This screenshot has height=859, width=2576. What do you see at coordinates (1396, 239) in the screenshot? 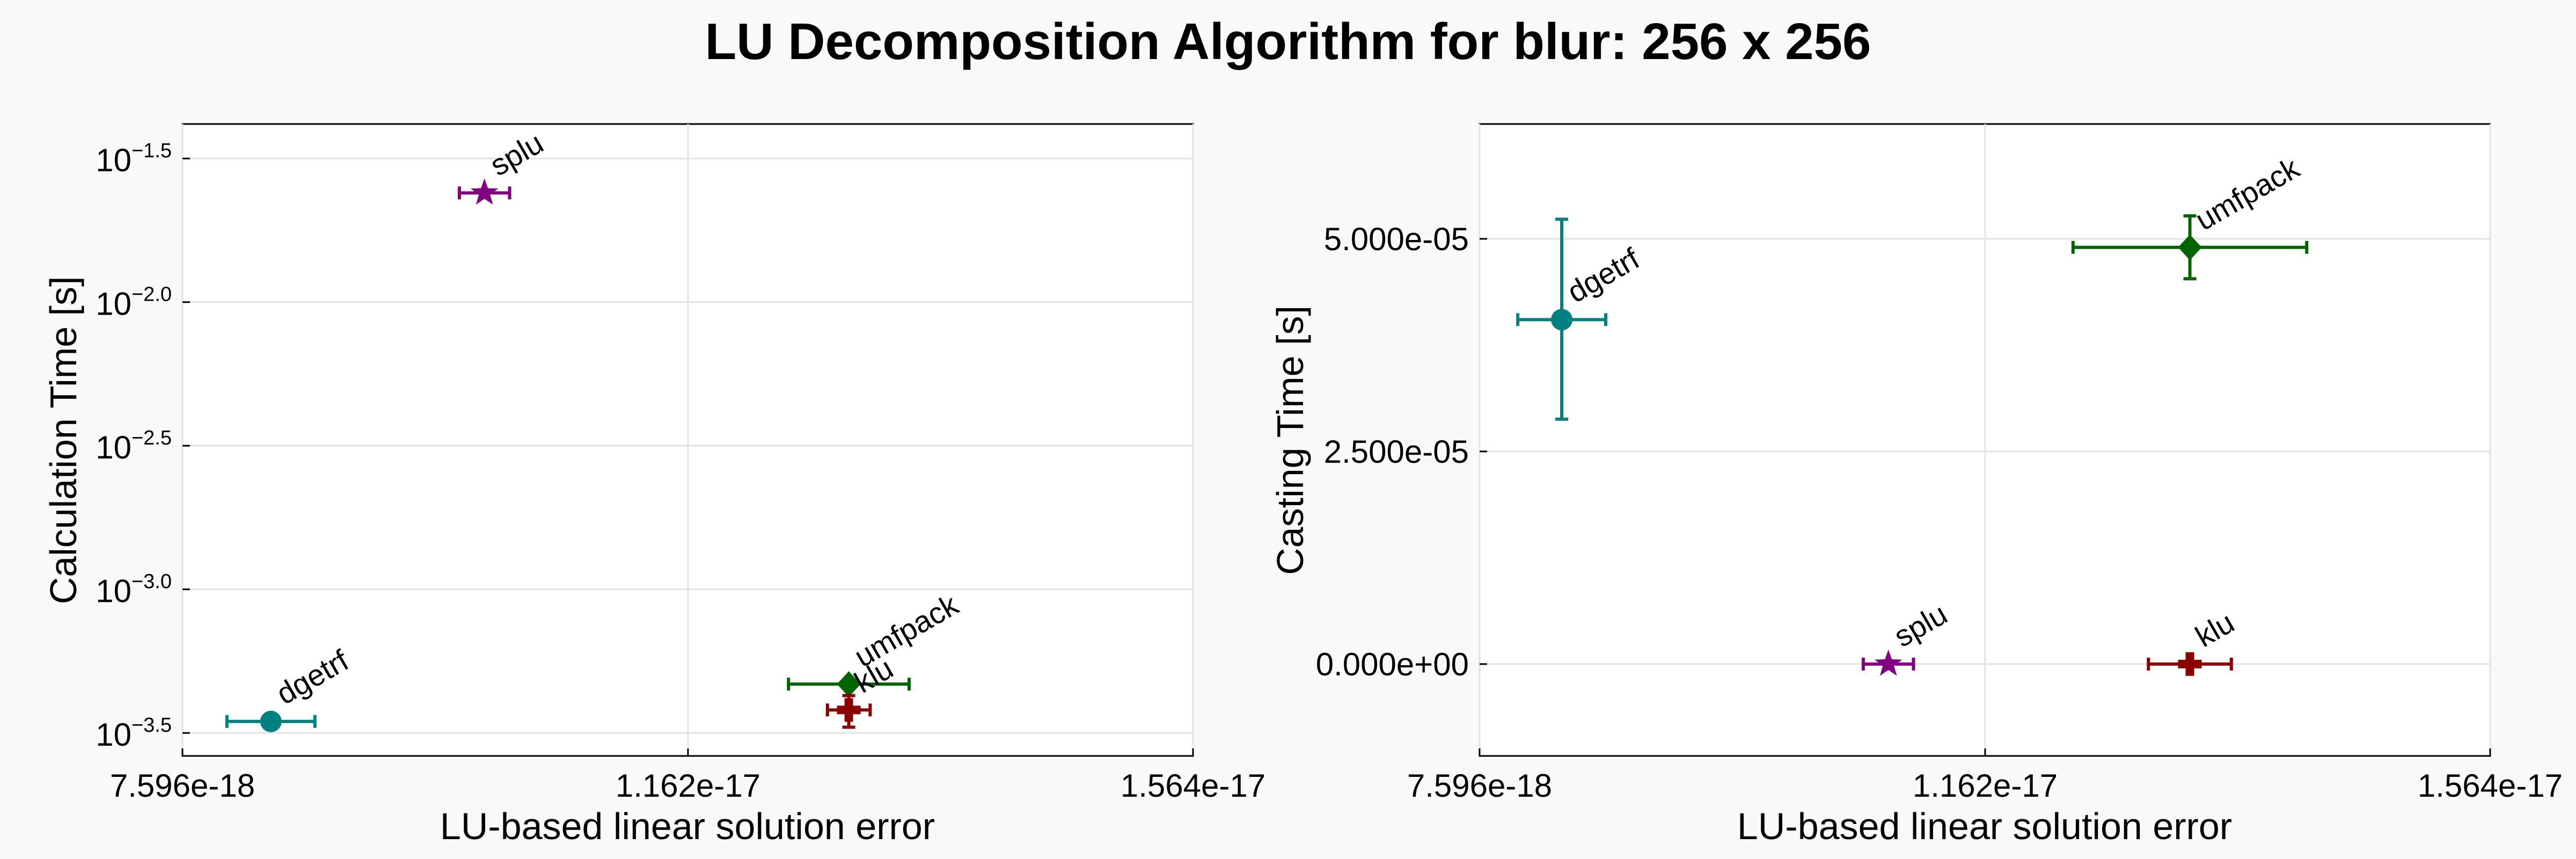
I see `y-tick-label: 5.000e-05` at bounding box center [1396, 239].